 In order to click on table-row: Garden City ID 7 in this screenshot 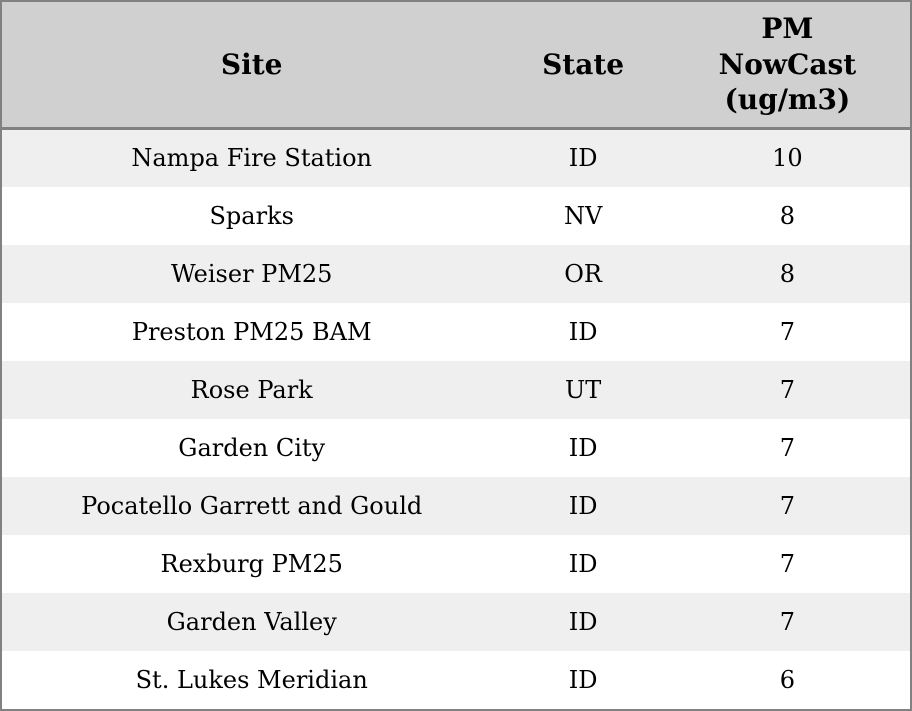, I will do `click(456, 447)`.